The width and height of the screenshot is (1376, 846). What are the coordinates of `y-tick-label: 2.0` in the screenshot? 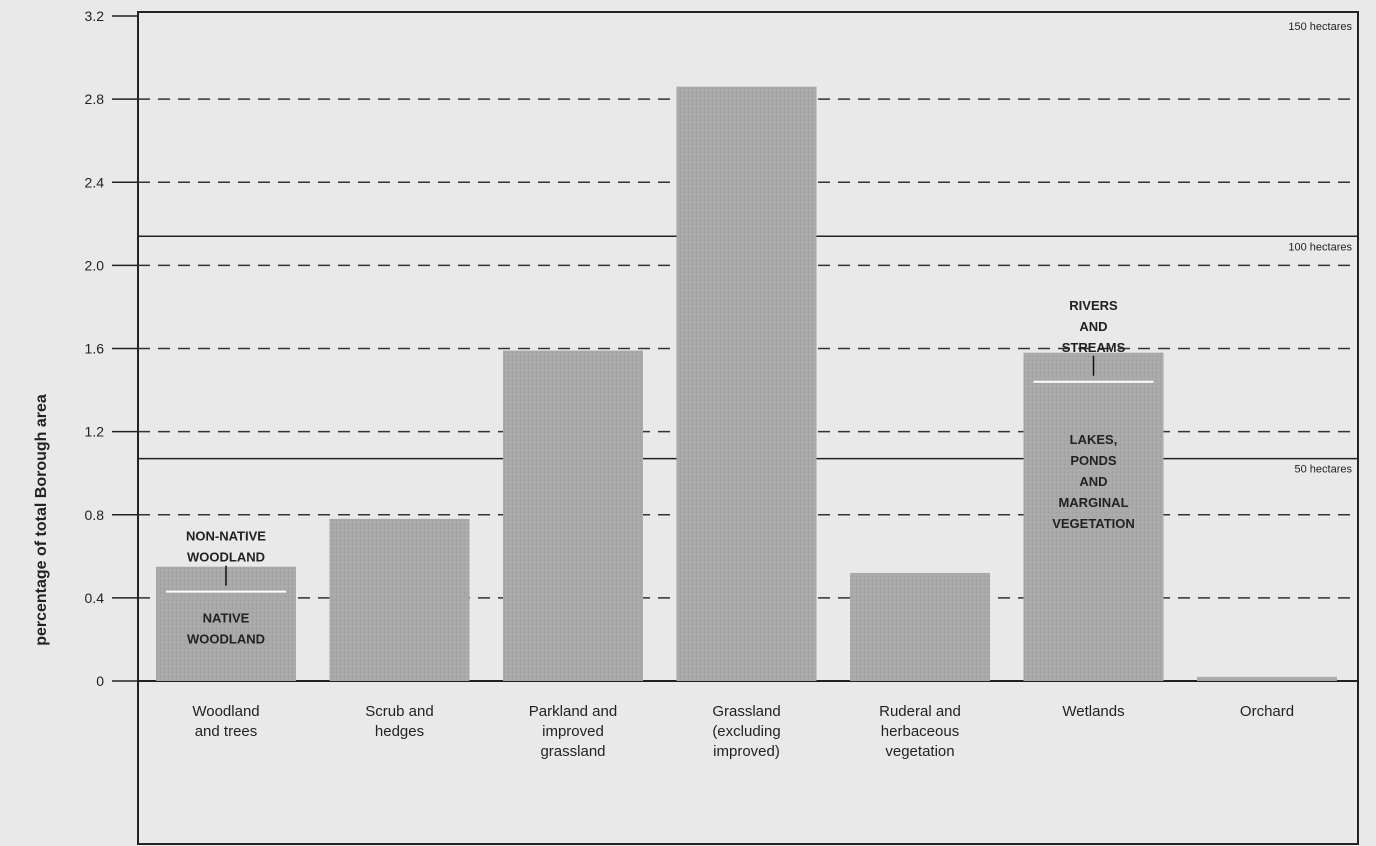 It's located at (95, 265).